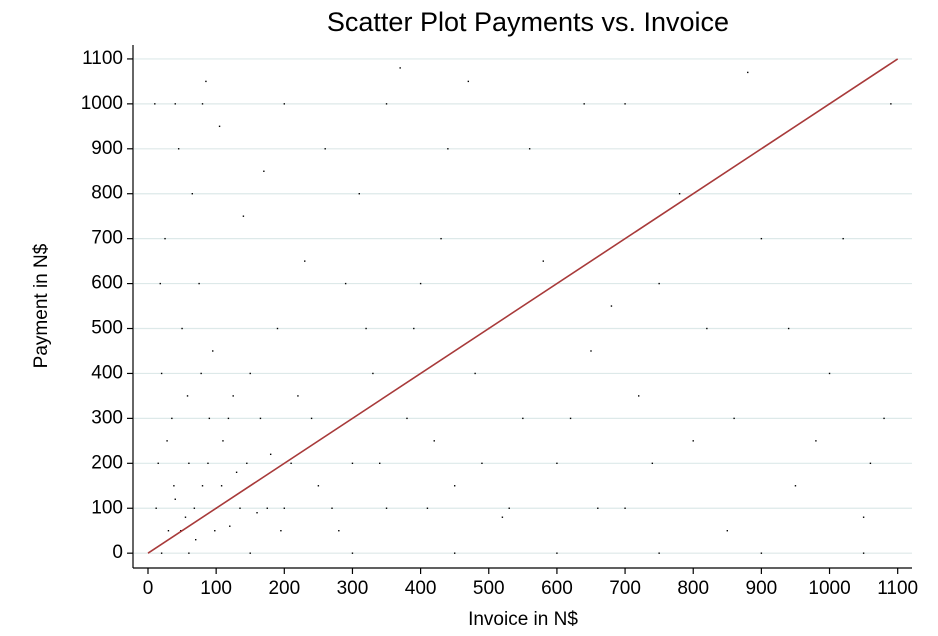 This screenshot has height=636, width=938. Describe the element at coordinates (148, 588) in the screenshot. I see `x-tick-label: 0` at that location.